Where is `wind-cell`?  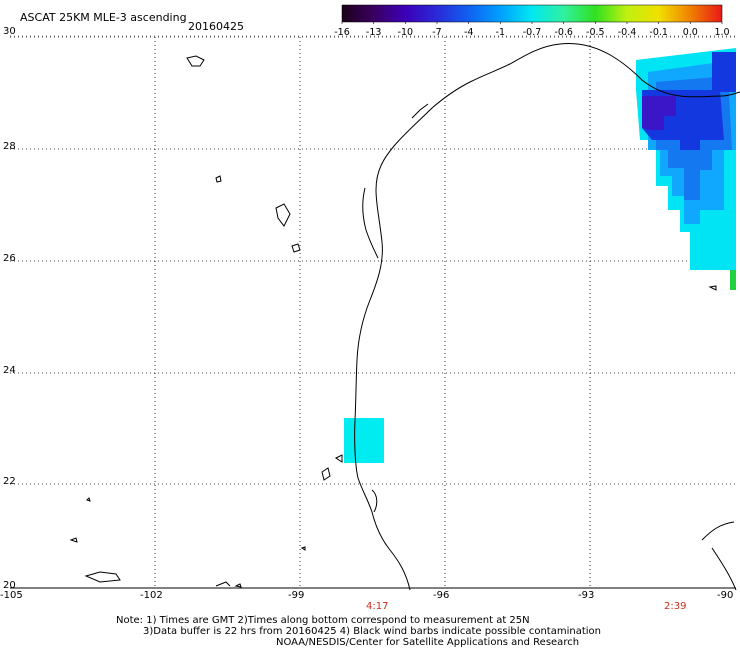 wind-cell is located at coordinates (364, 440).